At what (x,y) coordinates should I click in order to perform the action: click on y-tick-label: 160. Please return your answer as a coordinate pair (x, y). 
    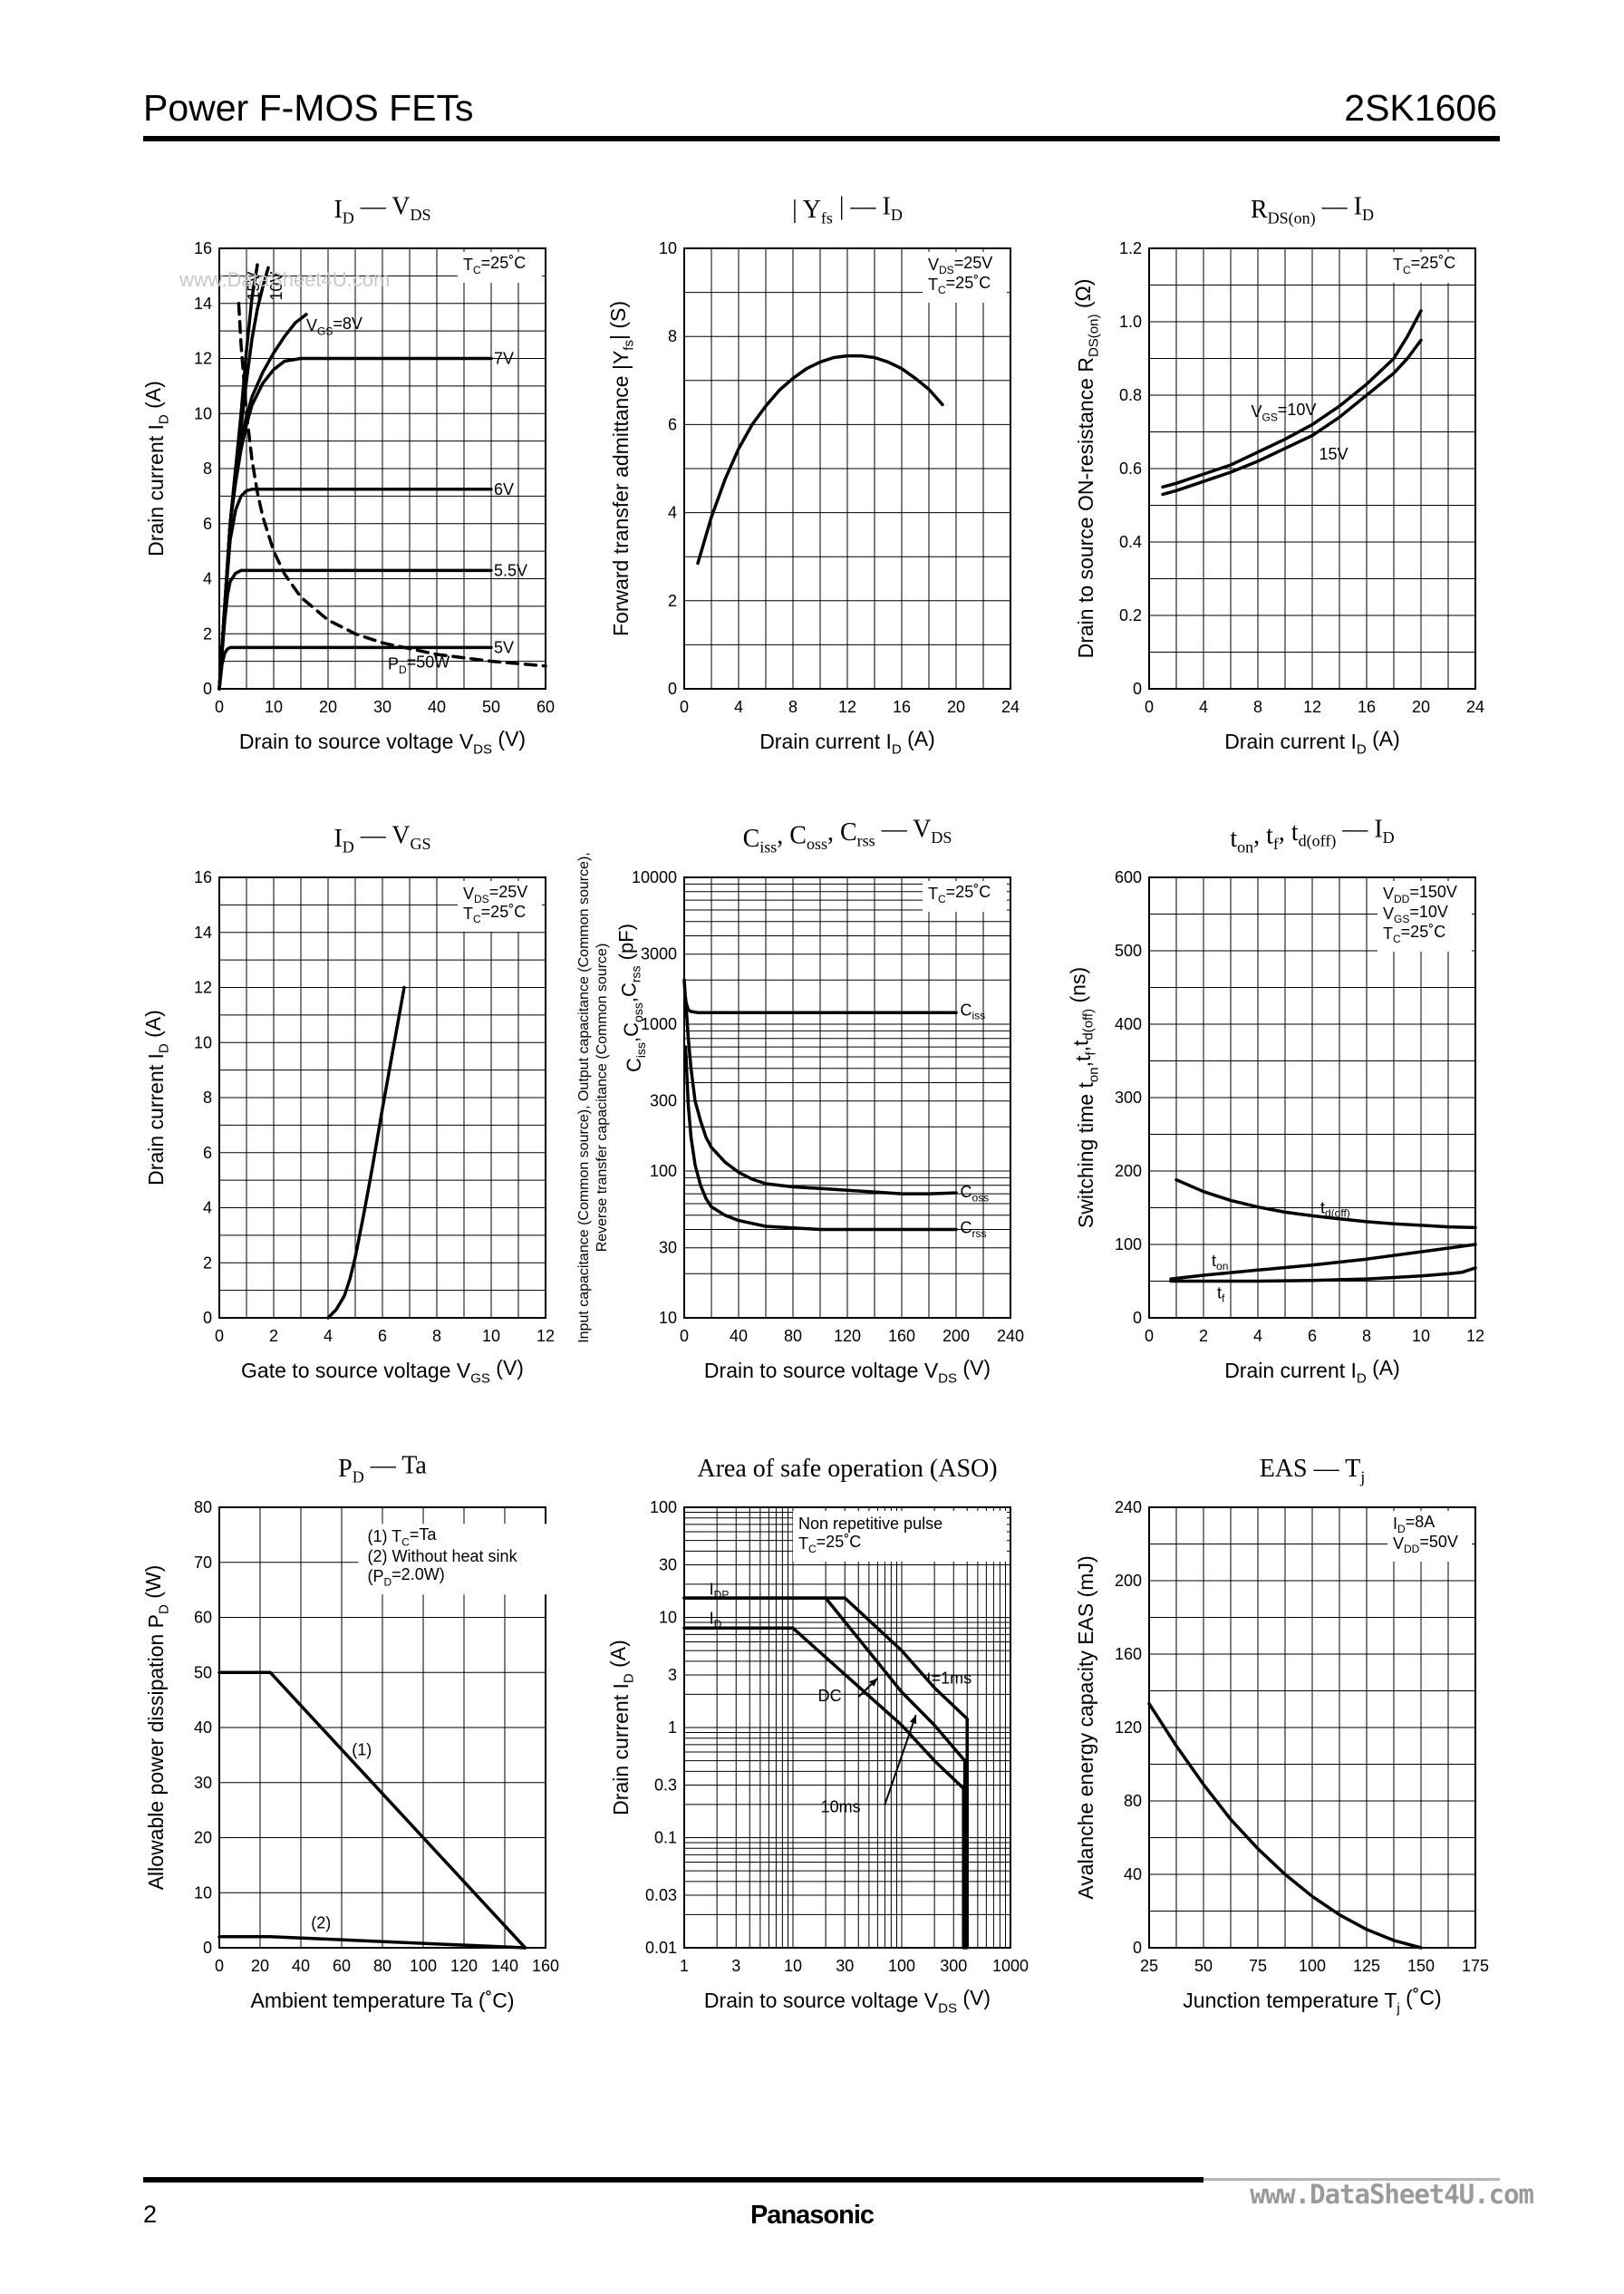
    Looking at the image, I should click on (1128, 1654).